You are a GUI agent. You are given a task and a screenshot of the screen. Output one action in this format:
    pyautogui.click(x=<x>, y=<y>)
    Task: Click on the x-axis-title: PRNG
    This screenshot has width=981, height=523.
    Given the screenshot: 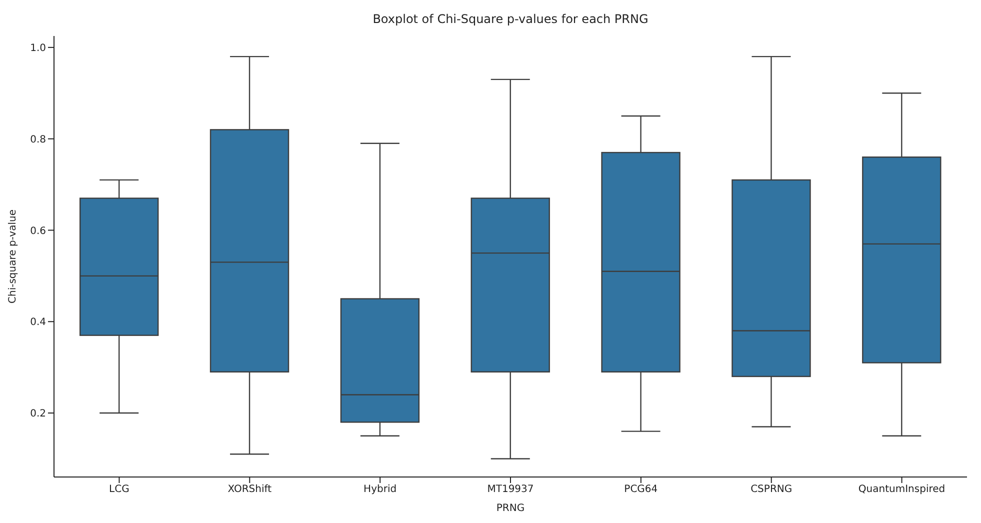 What is the action you would take?
    pyautogui.click(x=510, y=508)
    